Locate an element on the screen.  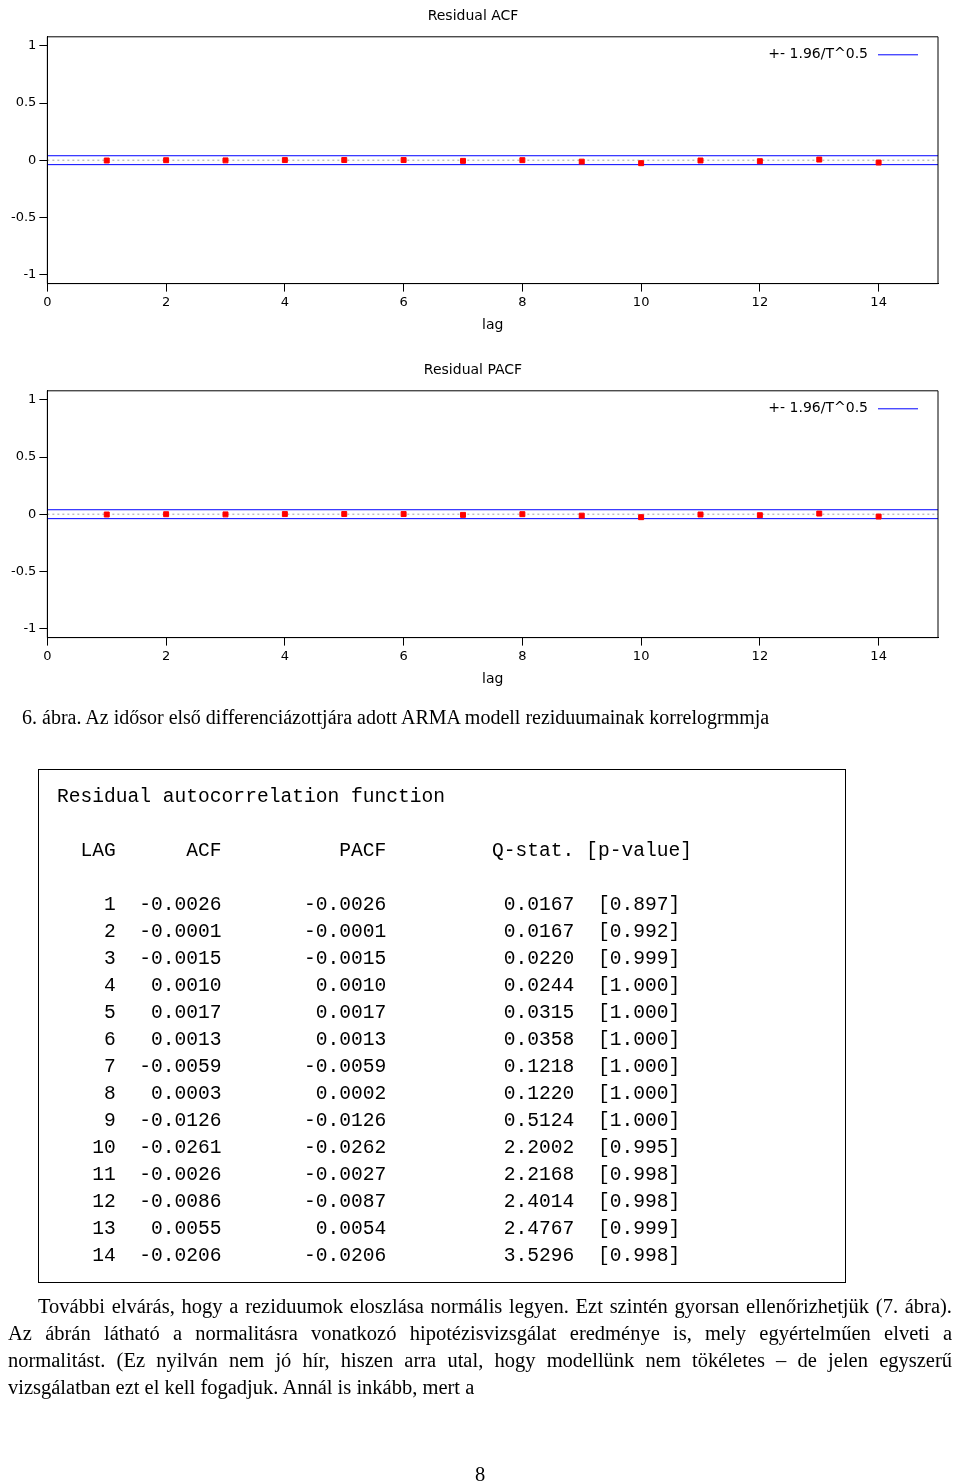
text: 14 -0.0206 -0.0206 3.5296 [0.998] is located at coordinates (386, 1256).